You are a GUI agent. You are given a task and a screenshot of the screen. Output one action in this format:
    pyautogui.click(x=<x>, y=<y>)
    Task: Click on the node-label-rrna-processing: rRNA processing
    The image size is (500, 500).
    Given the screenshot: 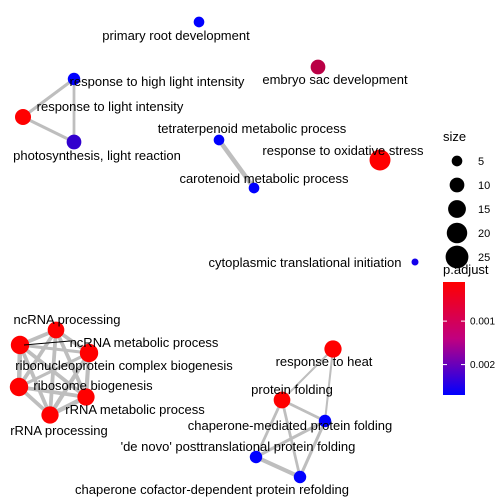 What is the action you would take?
    pyautogui.click(x=59, y=430)
    